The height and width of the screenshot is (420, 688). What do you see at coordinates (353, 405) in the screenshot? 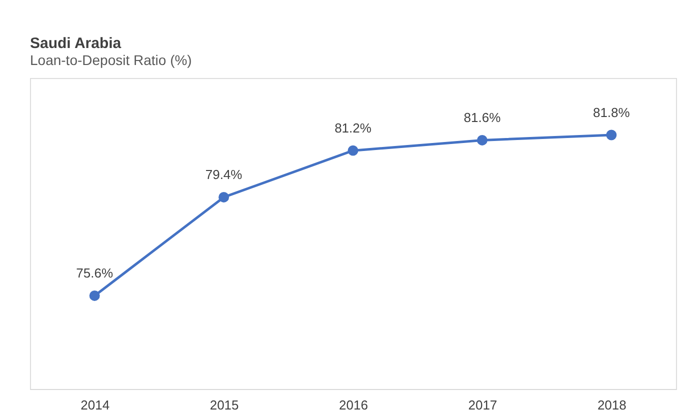
I see `x-tick-label: 2016` at bounding box center [353, 405].